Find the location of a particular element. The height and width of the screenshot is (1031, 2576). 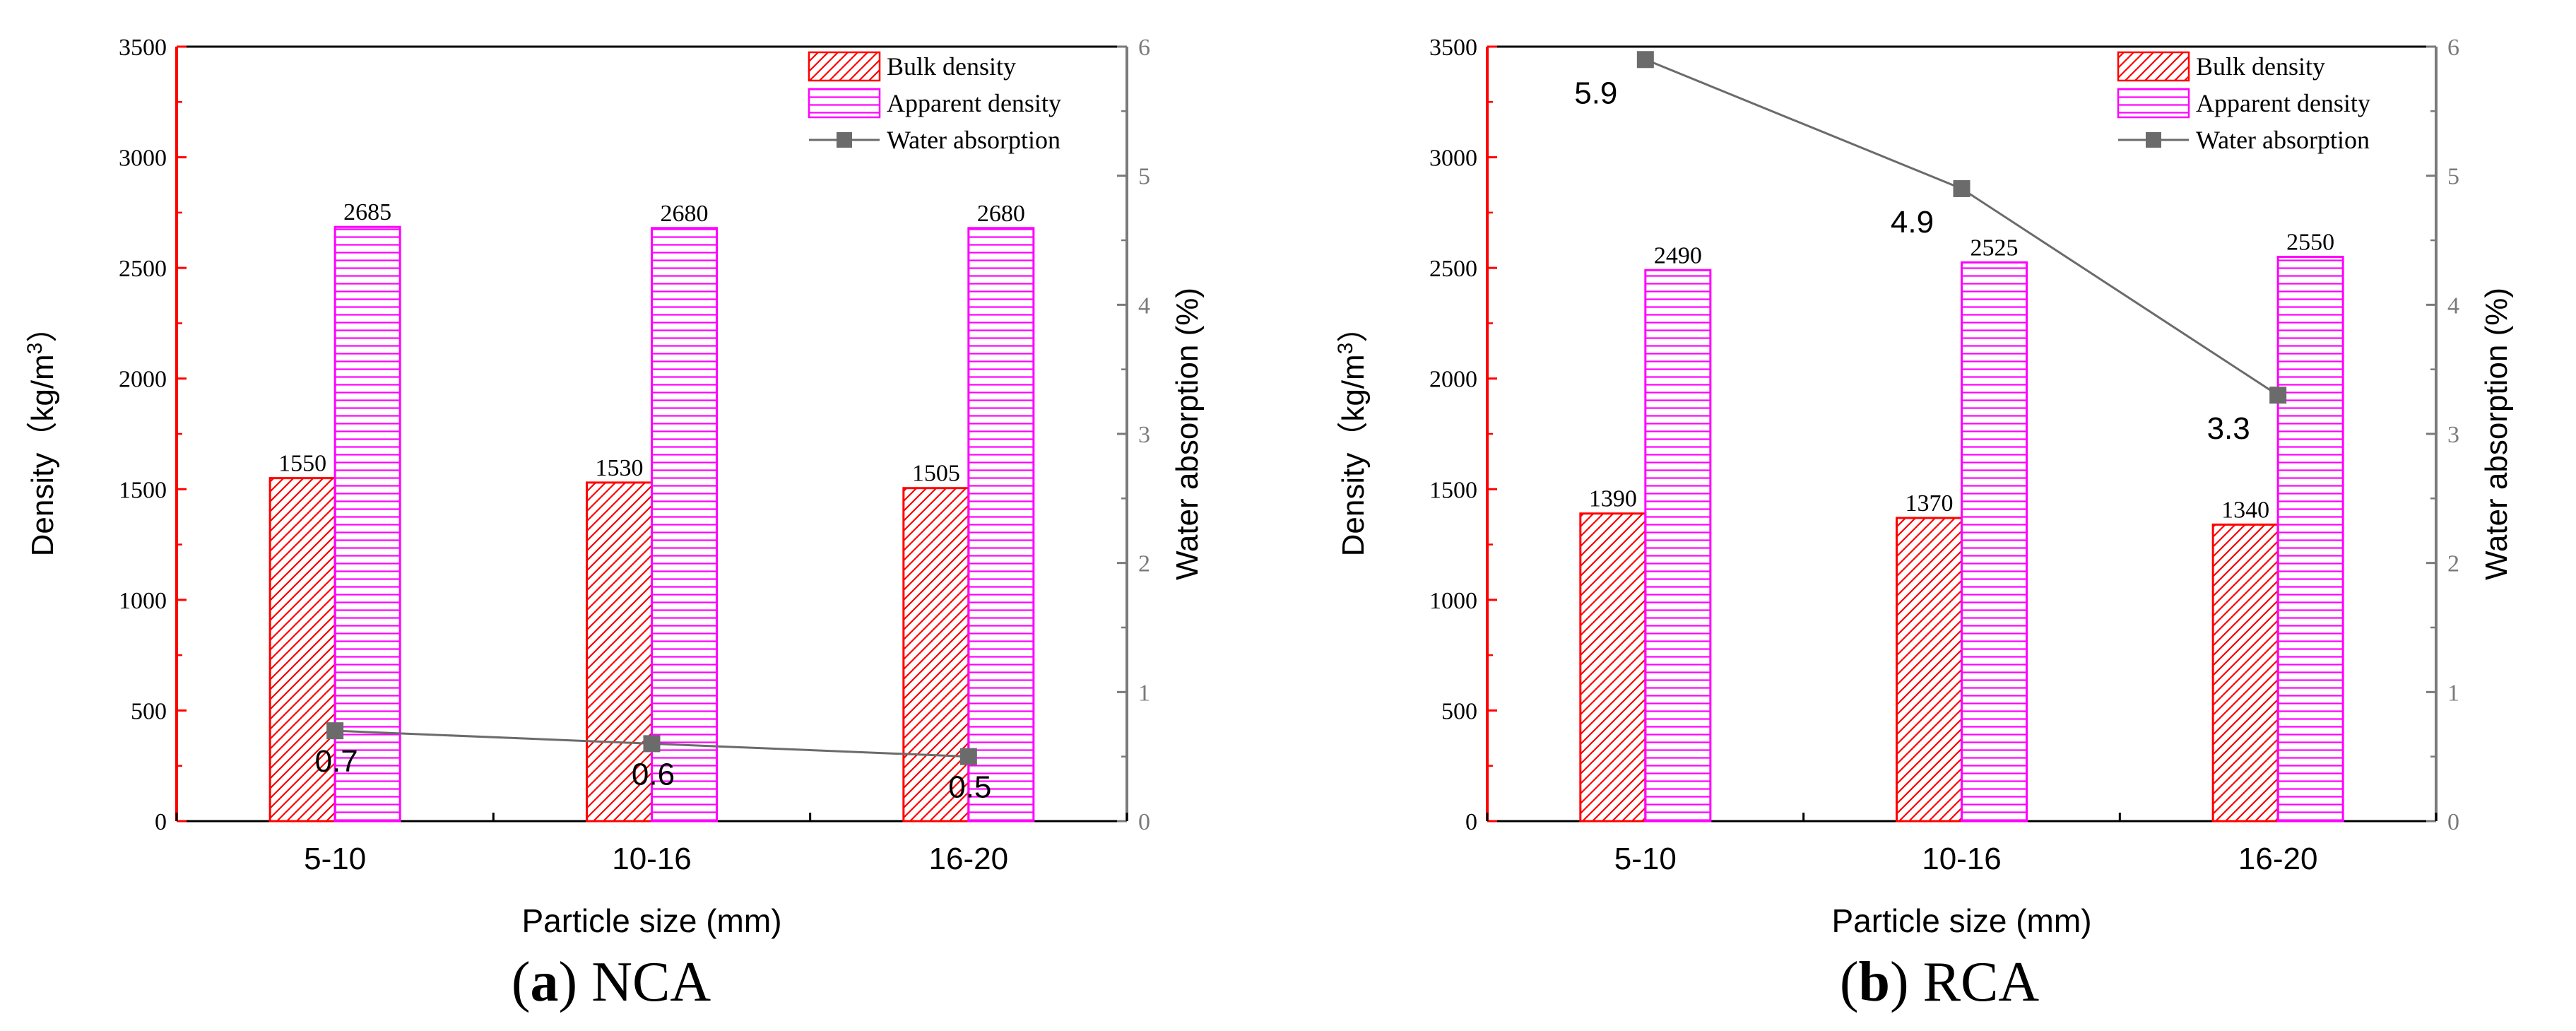

y2-tick-label: 5 is located at coordinates (1144, 177).